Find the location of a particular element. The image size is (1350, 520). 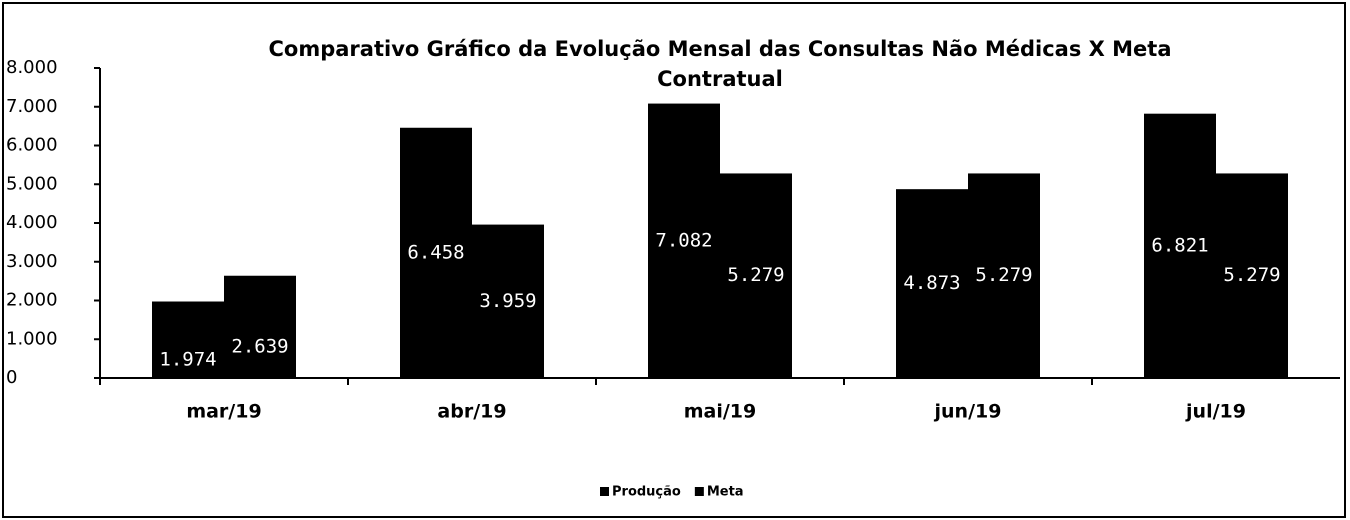

y-tick-label: 7.000 is located at coordinates (32, 106).